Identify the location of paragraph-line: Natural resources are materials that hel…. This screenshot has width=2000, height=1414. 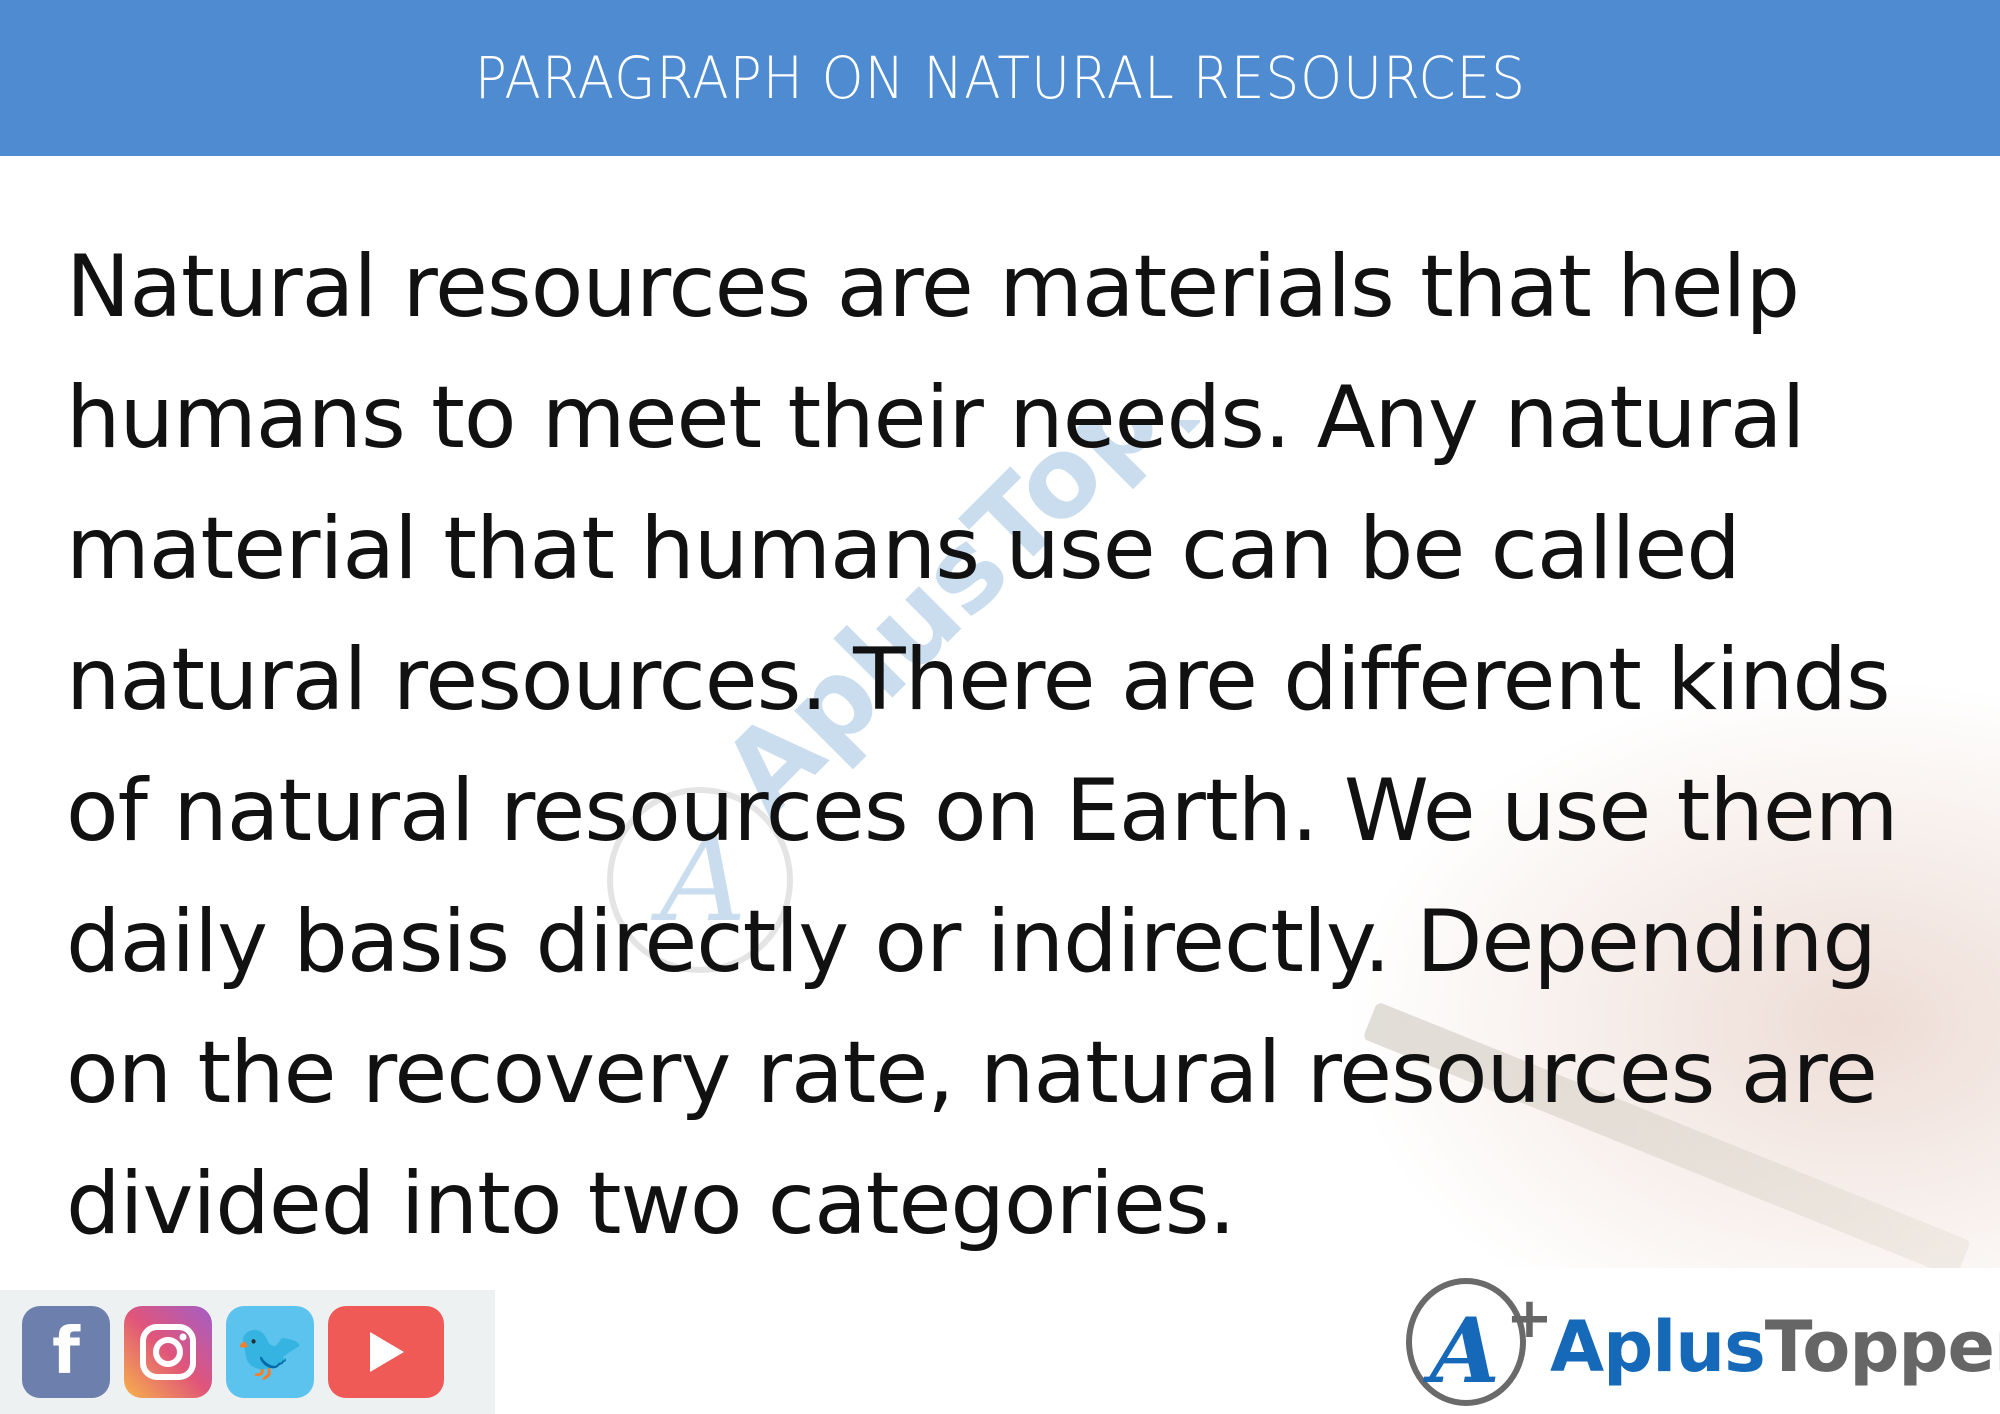
(933, 287).